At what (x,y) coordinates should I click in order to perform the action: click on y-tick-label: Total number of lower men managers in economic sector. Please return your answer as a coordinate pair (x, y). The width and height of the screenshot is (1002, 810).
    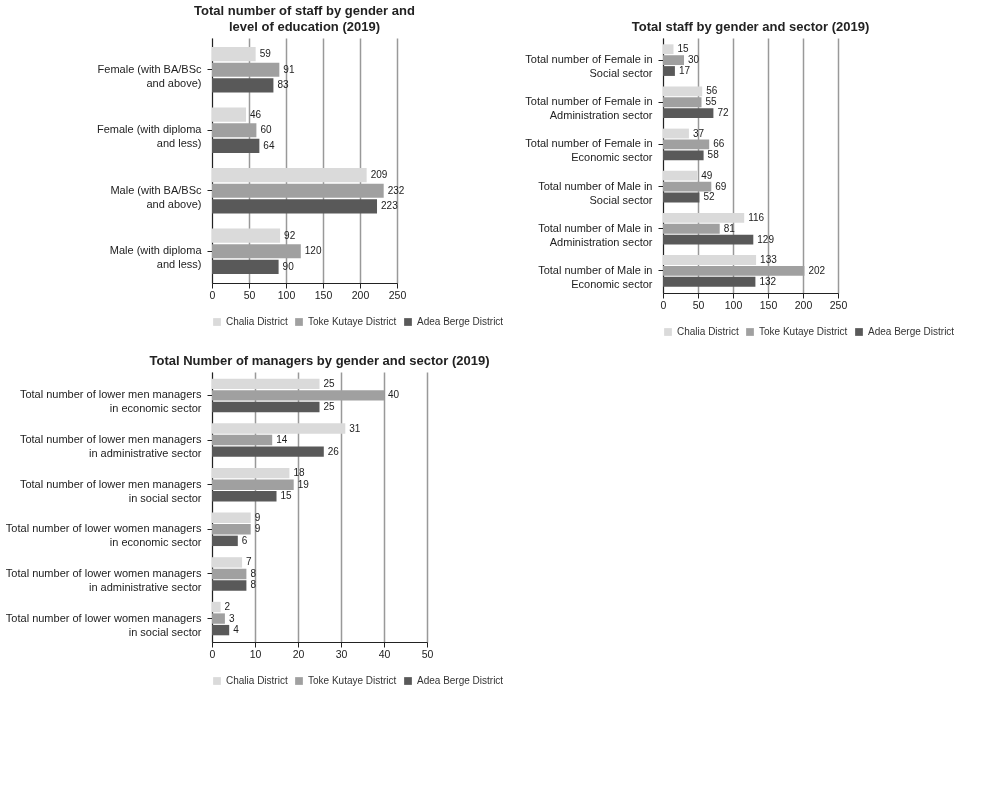
    Looking at the image, I should click on (110, 401).